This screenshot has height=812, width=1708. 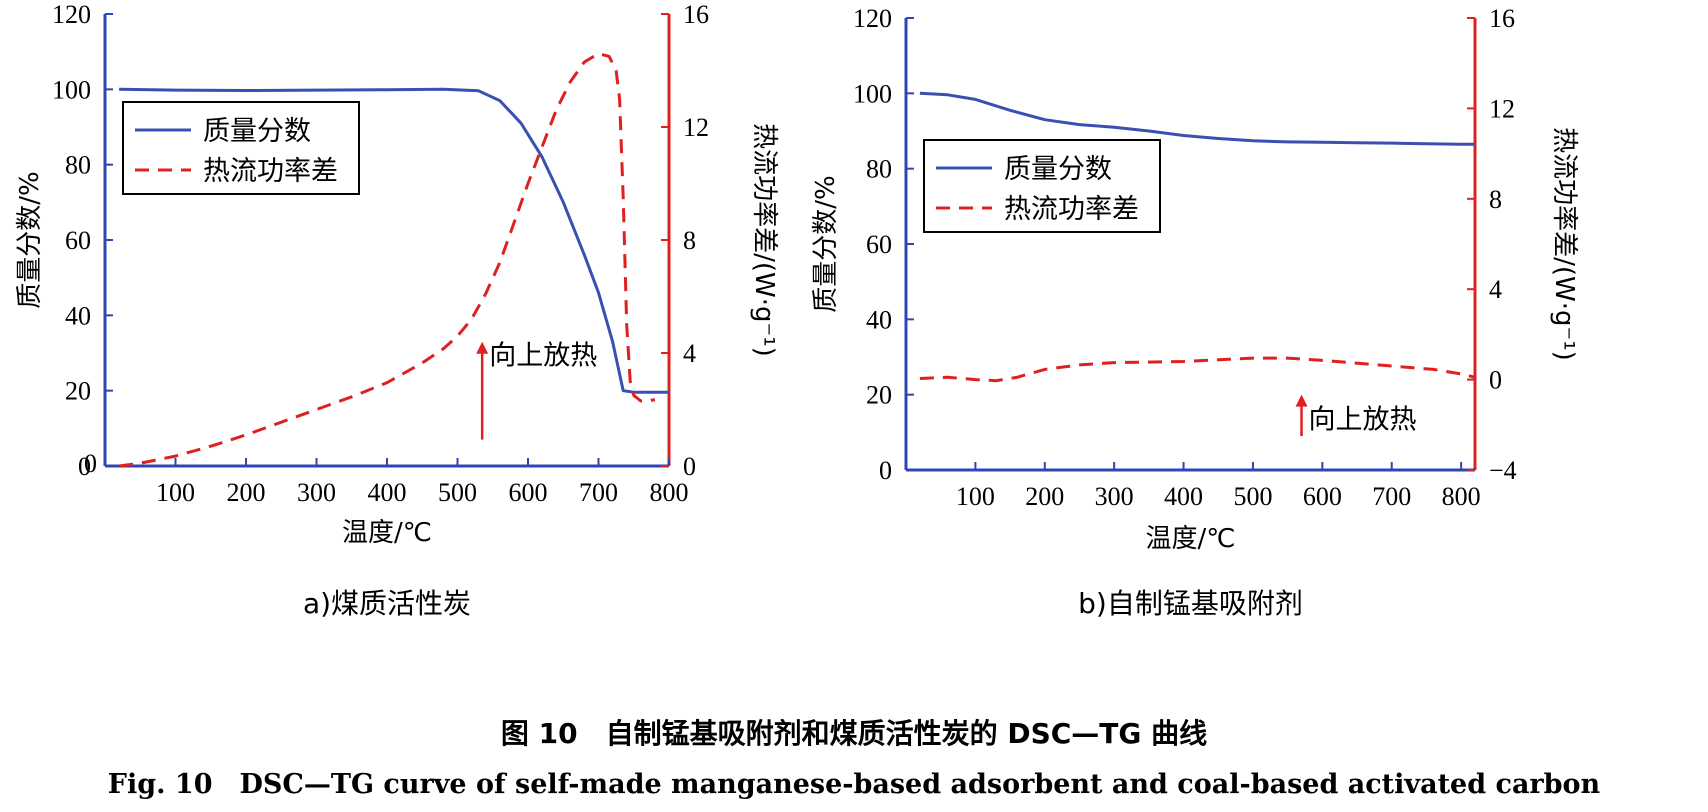 I want to click on panel-subcaption: b)自制锰基吸附剂, so click(x=1190, y=603).